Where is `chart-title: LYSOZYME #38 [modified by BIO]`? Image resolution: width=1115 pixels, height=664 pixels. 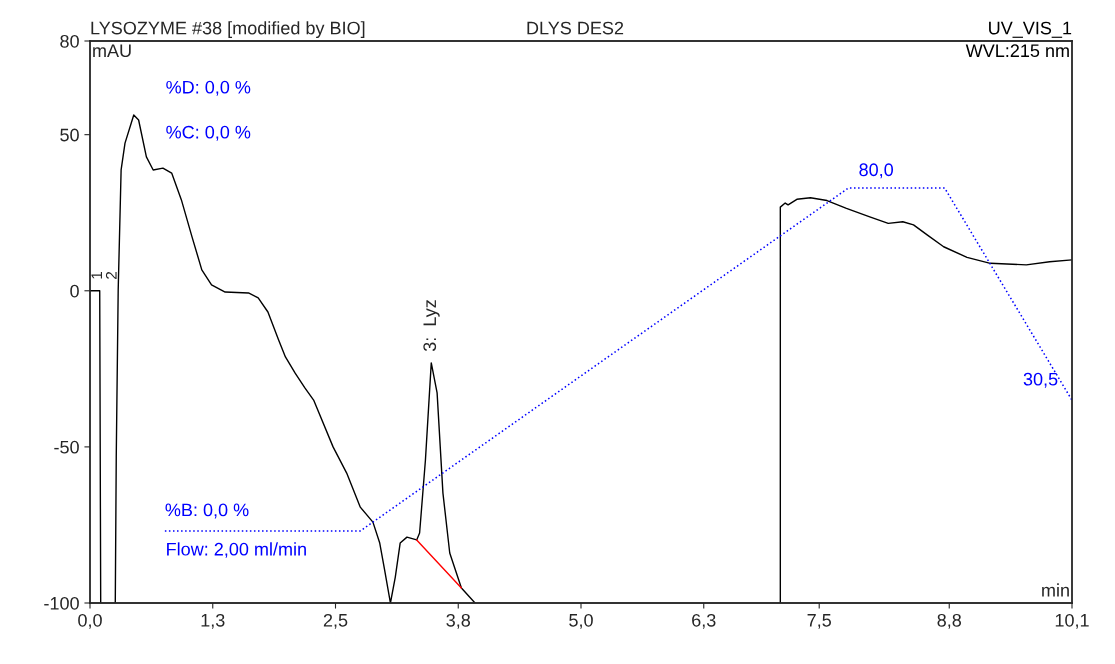 chart-title: LYSOZYME #38 [modified by BIO] is located at coordinates (228, 29).